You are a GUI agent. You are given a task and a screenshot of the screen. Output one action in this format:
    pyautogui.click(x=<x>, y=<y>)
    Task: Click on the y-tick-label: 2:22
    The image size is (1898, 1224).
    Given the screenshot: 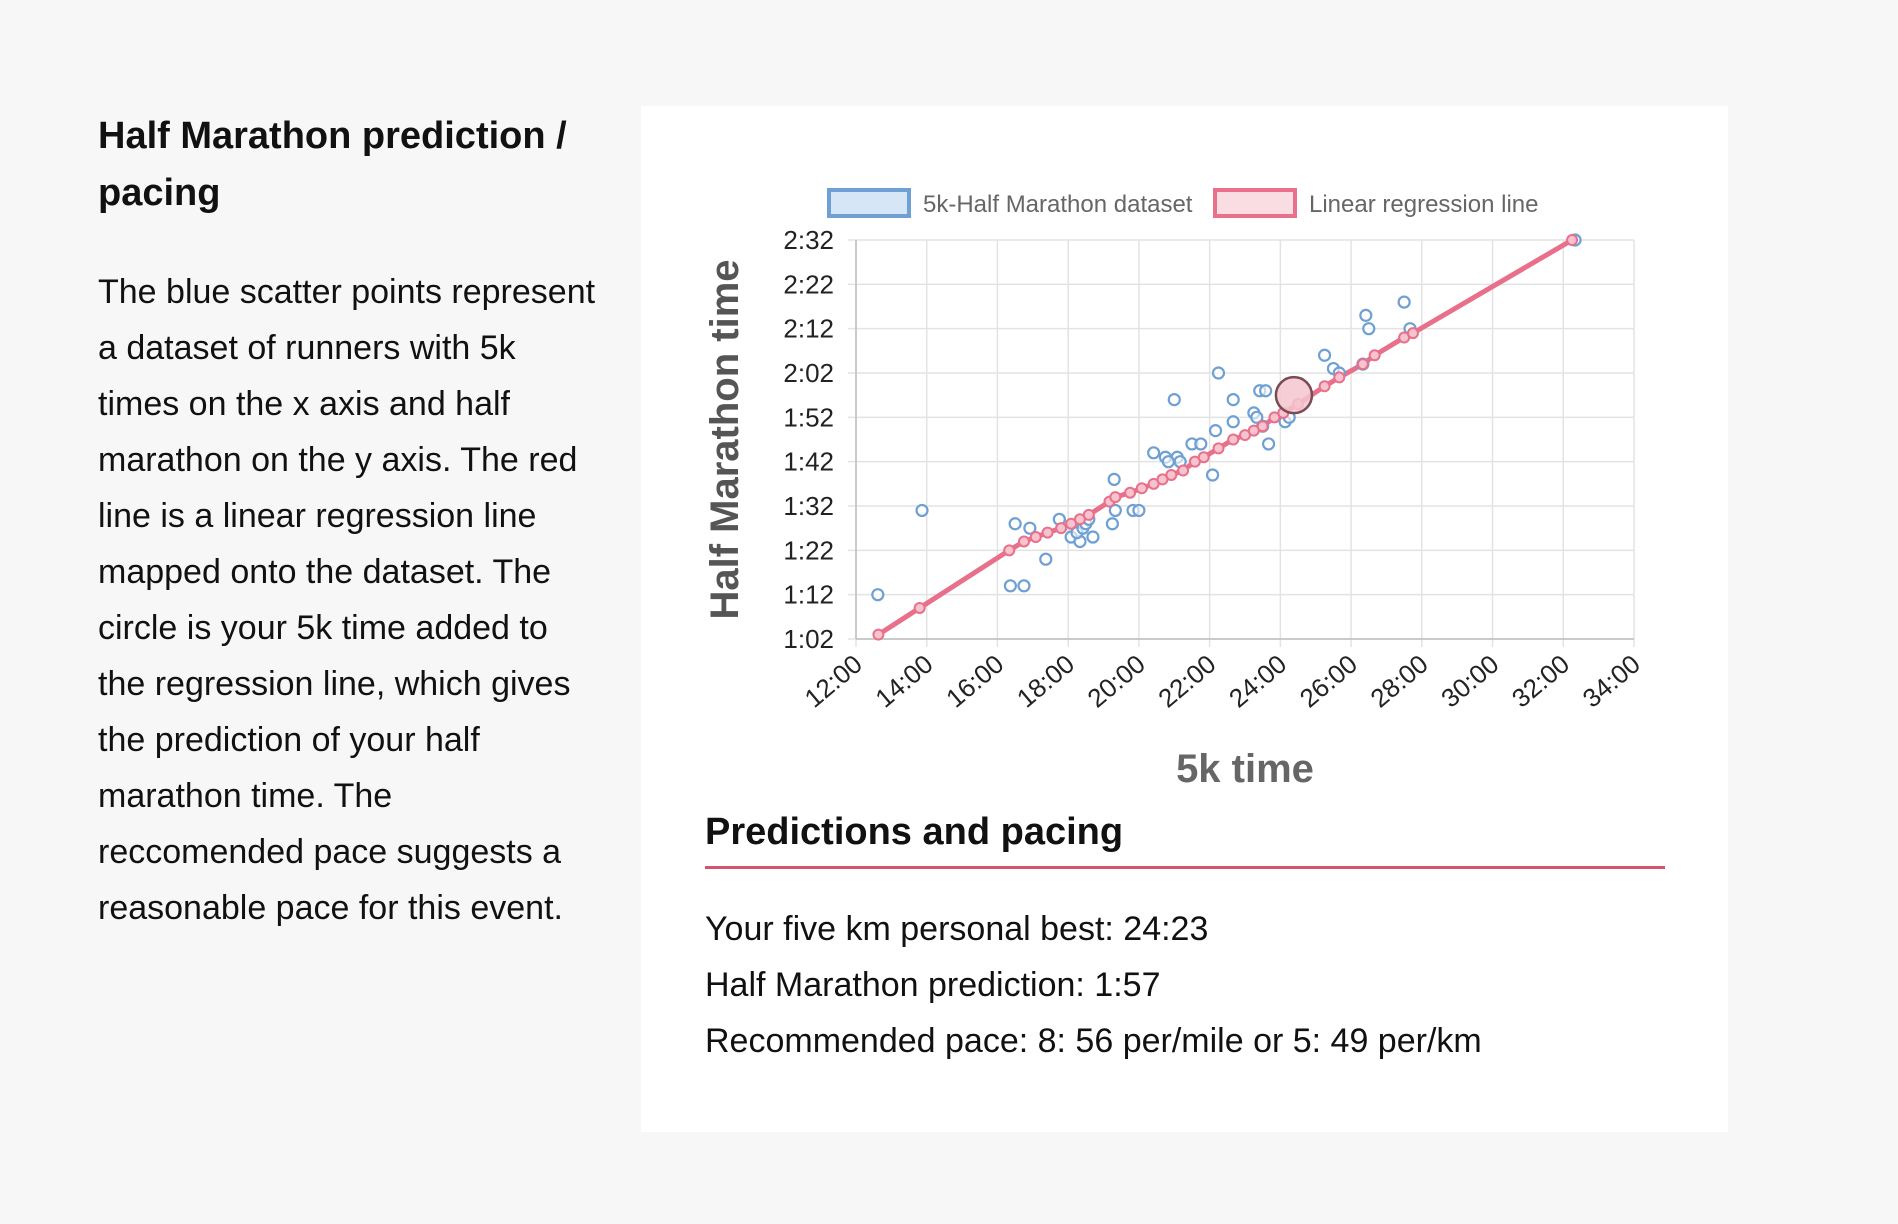 What is the action you would take?
    pyautogui.click(x=808, y=284)
    